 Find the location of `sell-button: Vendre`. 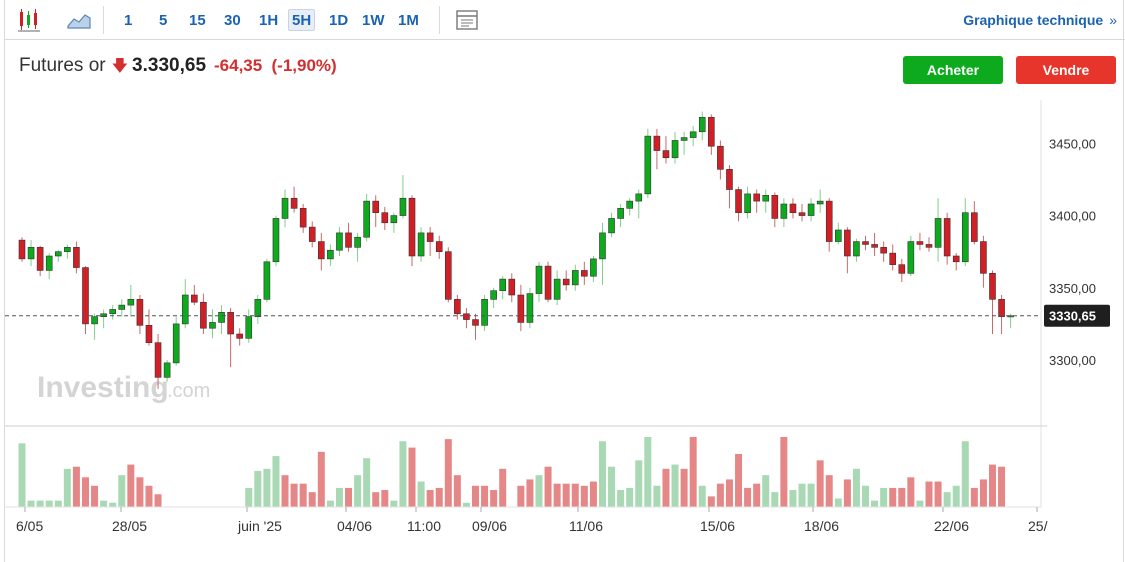

sell-button: Vendre is located at coordinates (1066, 70).